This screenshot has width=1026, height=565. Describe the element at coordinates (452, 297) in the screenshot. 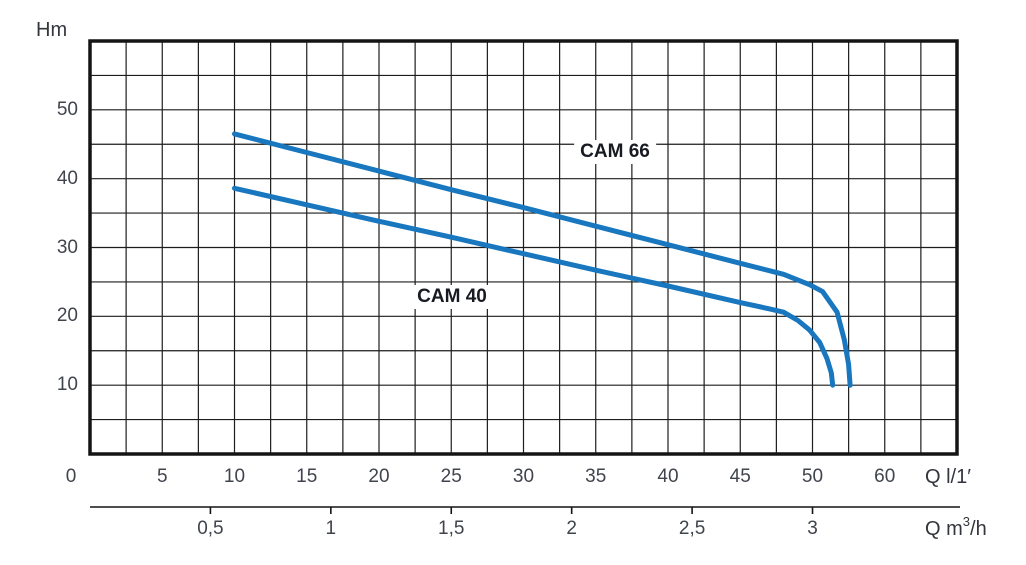

I see `curve-label-cam-40: CAM 40` at that location.